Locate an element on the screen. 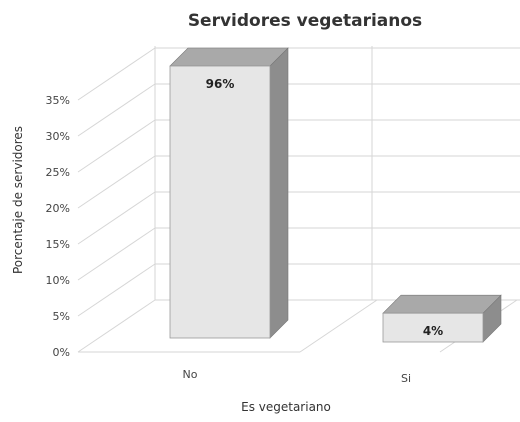 This screenshot has height=422, width=520. data-label: 4% is located at coordinates (433, 331).